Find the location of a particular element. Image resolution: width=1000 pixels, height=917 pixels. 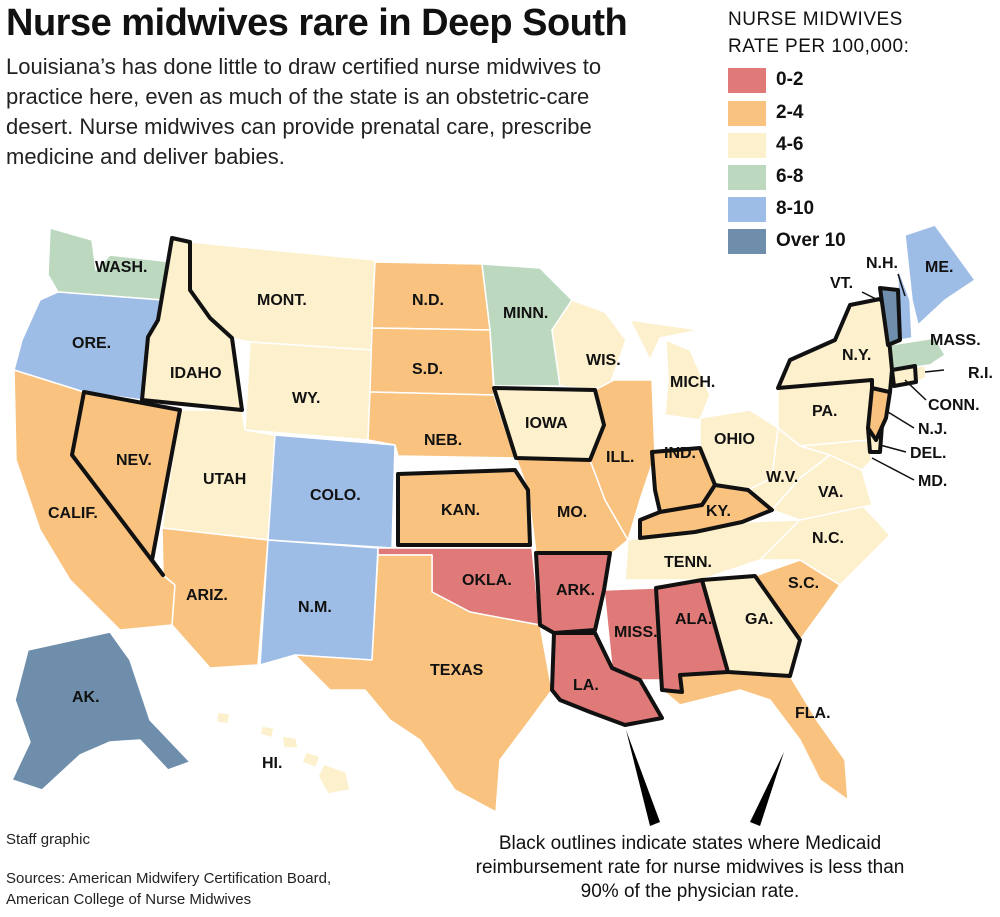

state-fl is located at coordinates (755, 736).